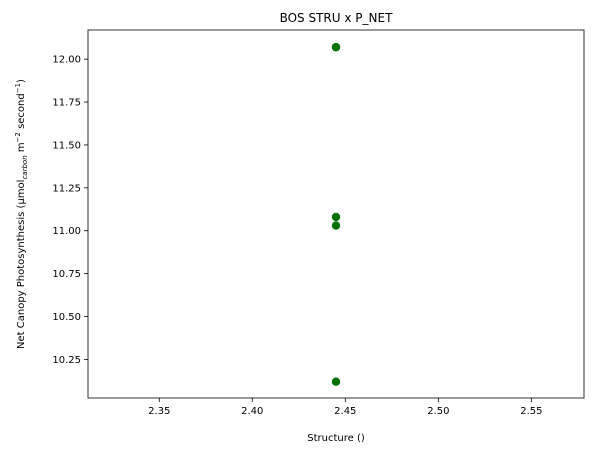 Image resolution: width=592 pixels, height=453 pixels. What do you see at coordinates (531, 411) in the screenshot?
I see `x-tick-label: 2.55` at bounding box center [531, 411].